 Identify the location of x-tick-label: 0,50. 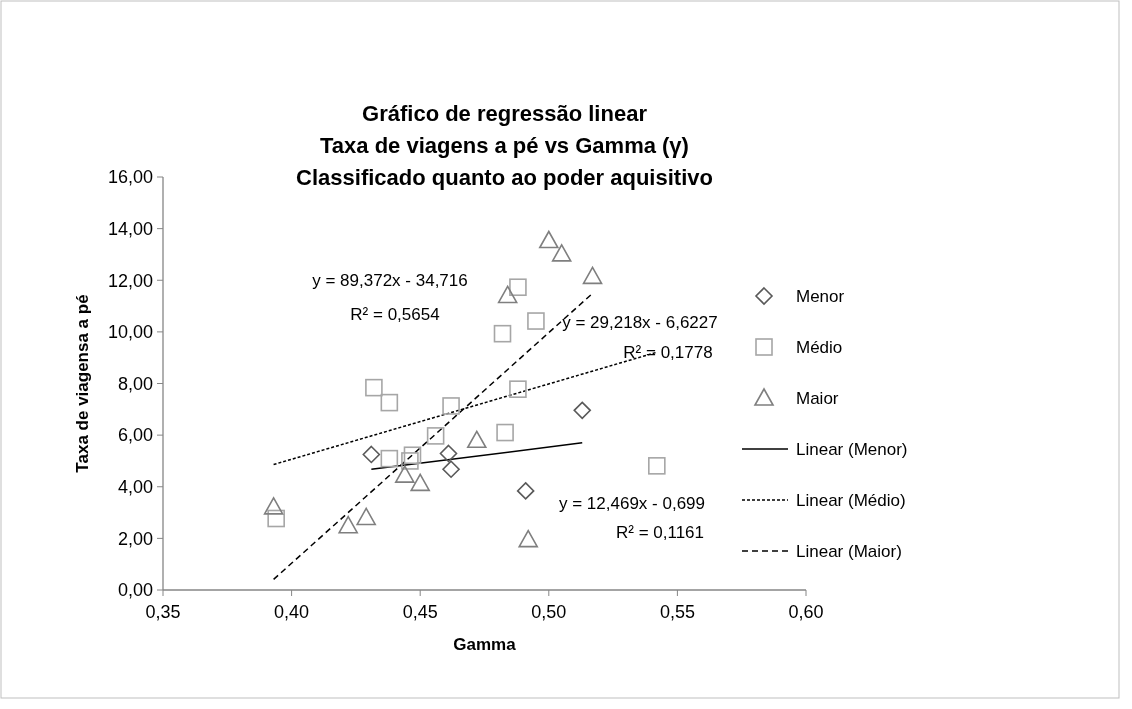
(549, 612).